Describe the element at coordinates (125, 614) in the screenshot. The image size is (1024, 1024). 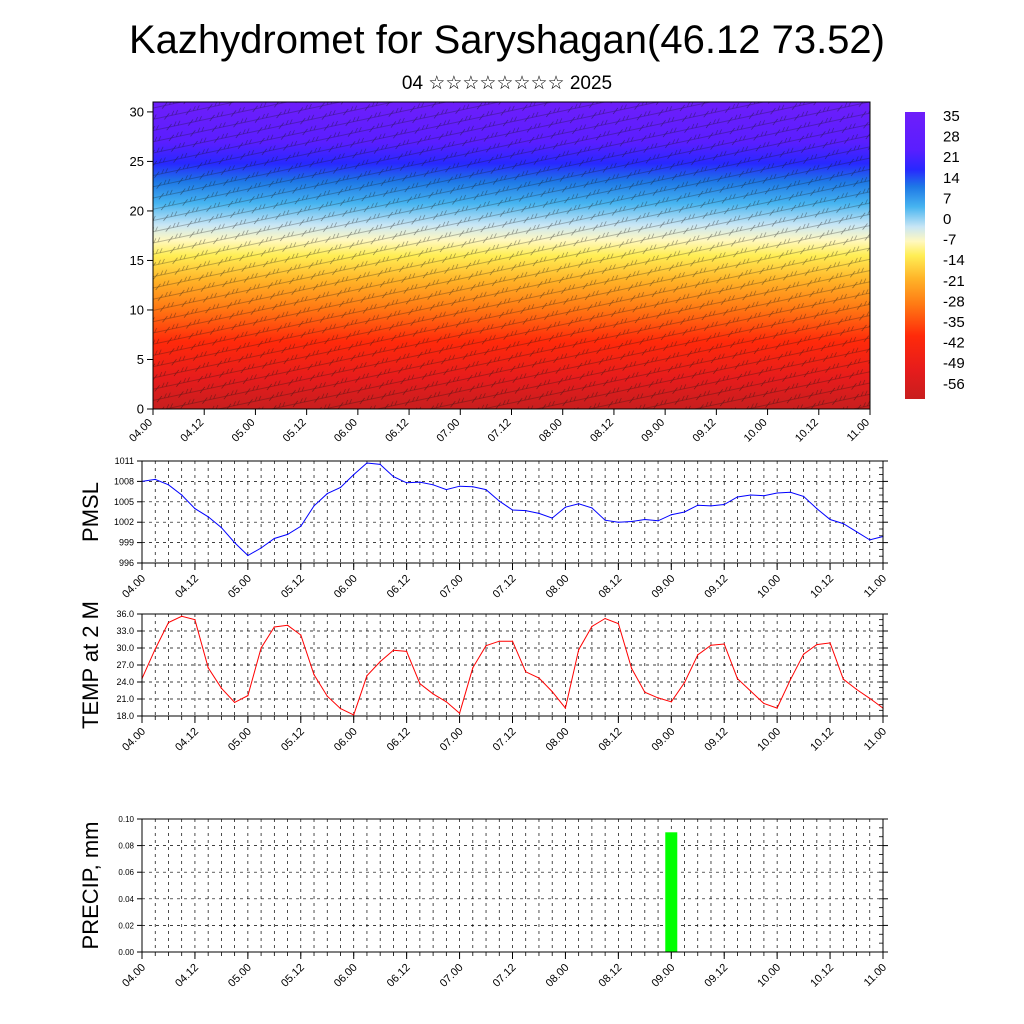
I see `y-tick-label: 36.0` at that location.